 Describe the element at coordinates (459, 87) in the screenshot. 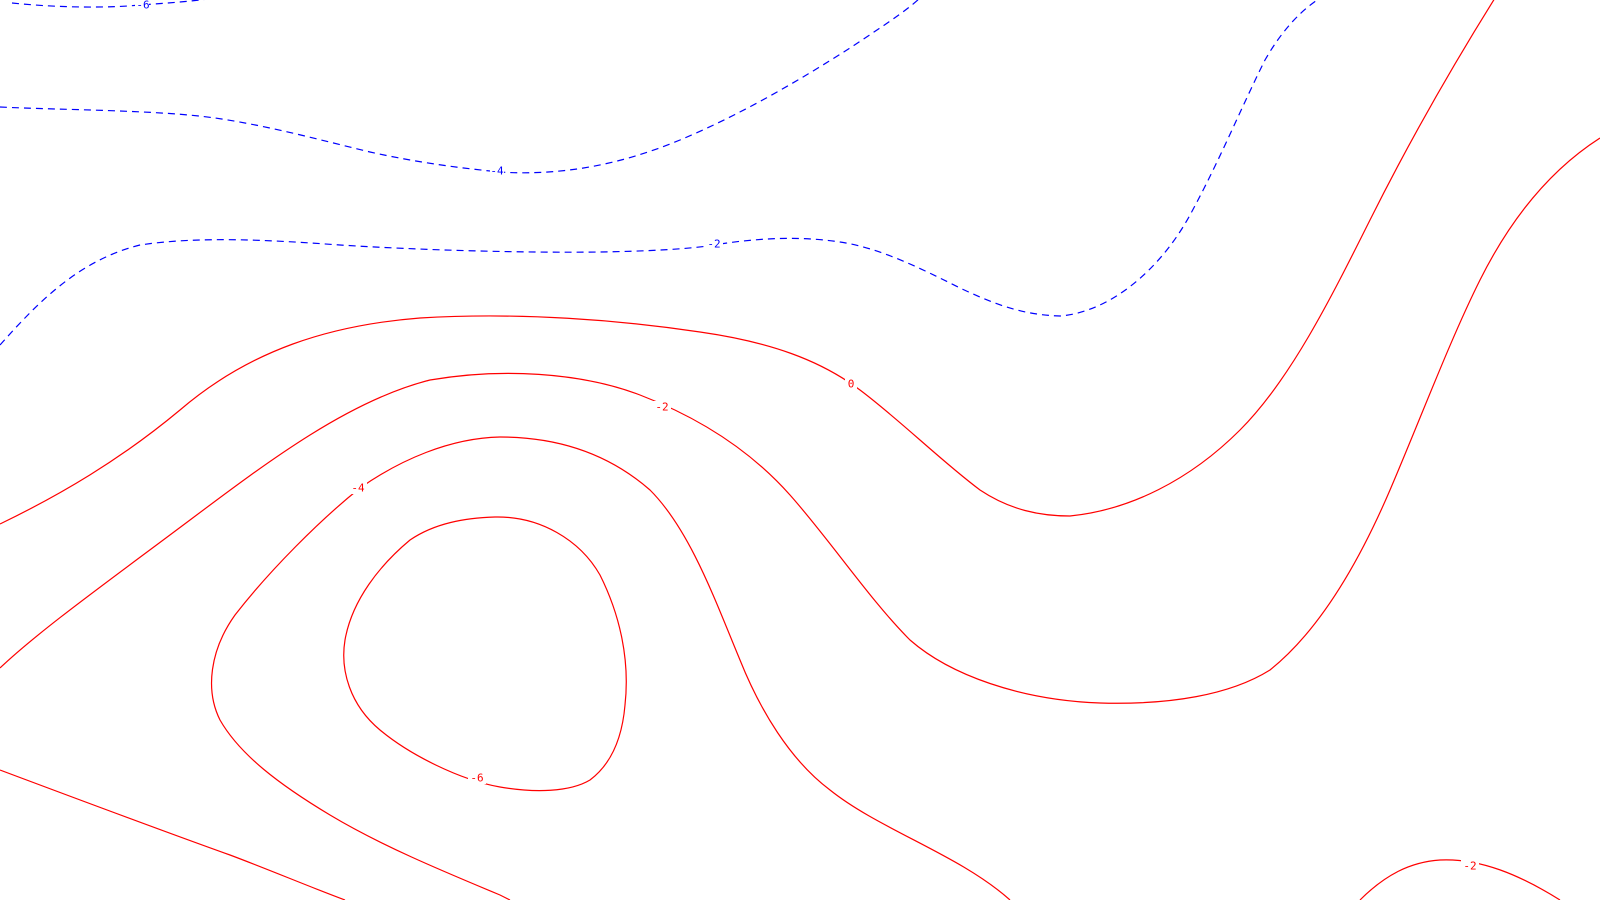

I see `contour-line-blue-minus4` at that location.